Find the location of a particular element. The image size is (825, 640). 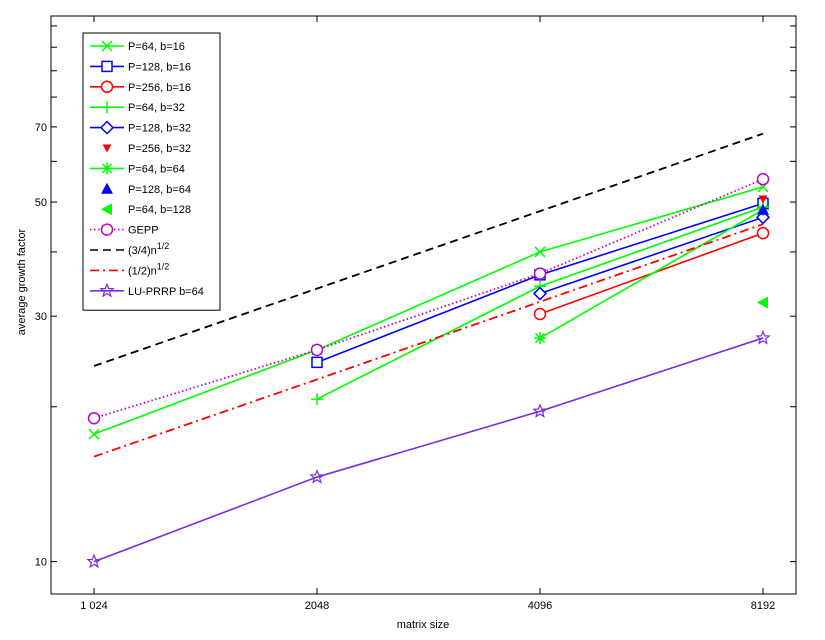

legend-label: P=256, b=16 is located at coordinates (159, 88).